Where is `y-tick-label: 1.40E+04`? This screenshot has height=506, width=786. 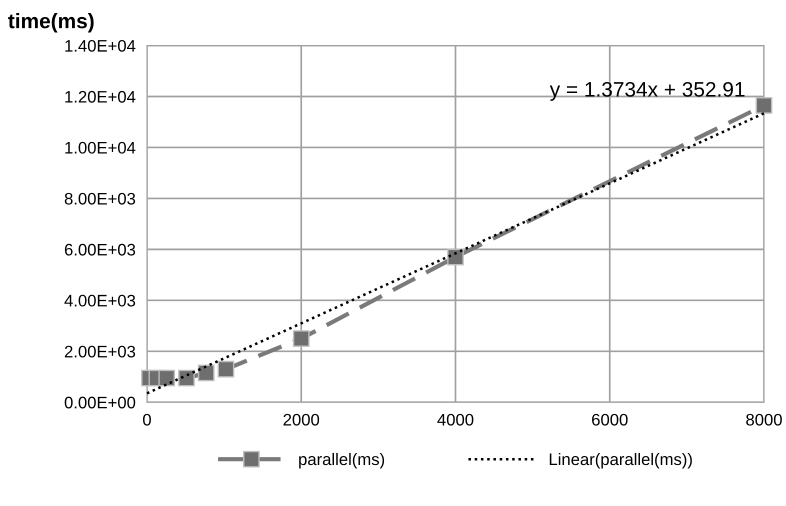
y-tick-label: 1.40E+04 is located at coordinates (100, 46).